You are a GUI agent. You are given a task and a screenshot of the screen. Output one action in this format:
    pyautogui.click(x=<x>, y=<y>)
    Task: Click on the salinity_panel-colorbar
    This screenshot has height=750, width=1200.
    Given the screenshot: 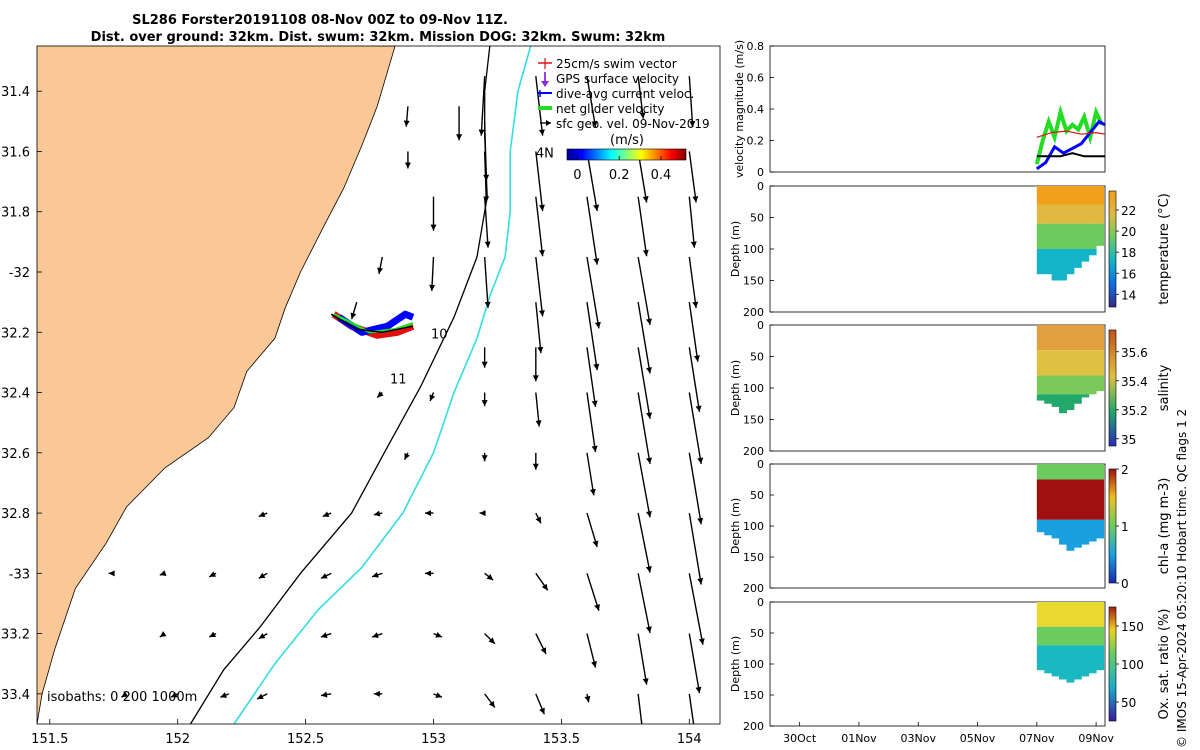 What is the action you would take?
    pyautogui.click(x=1112, y=388)
    